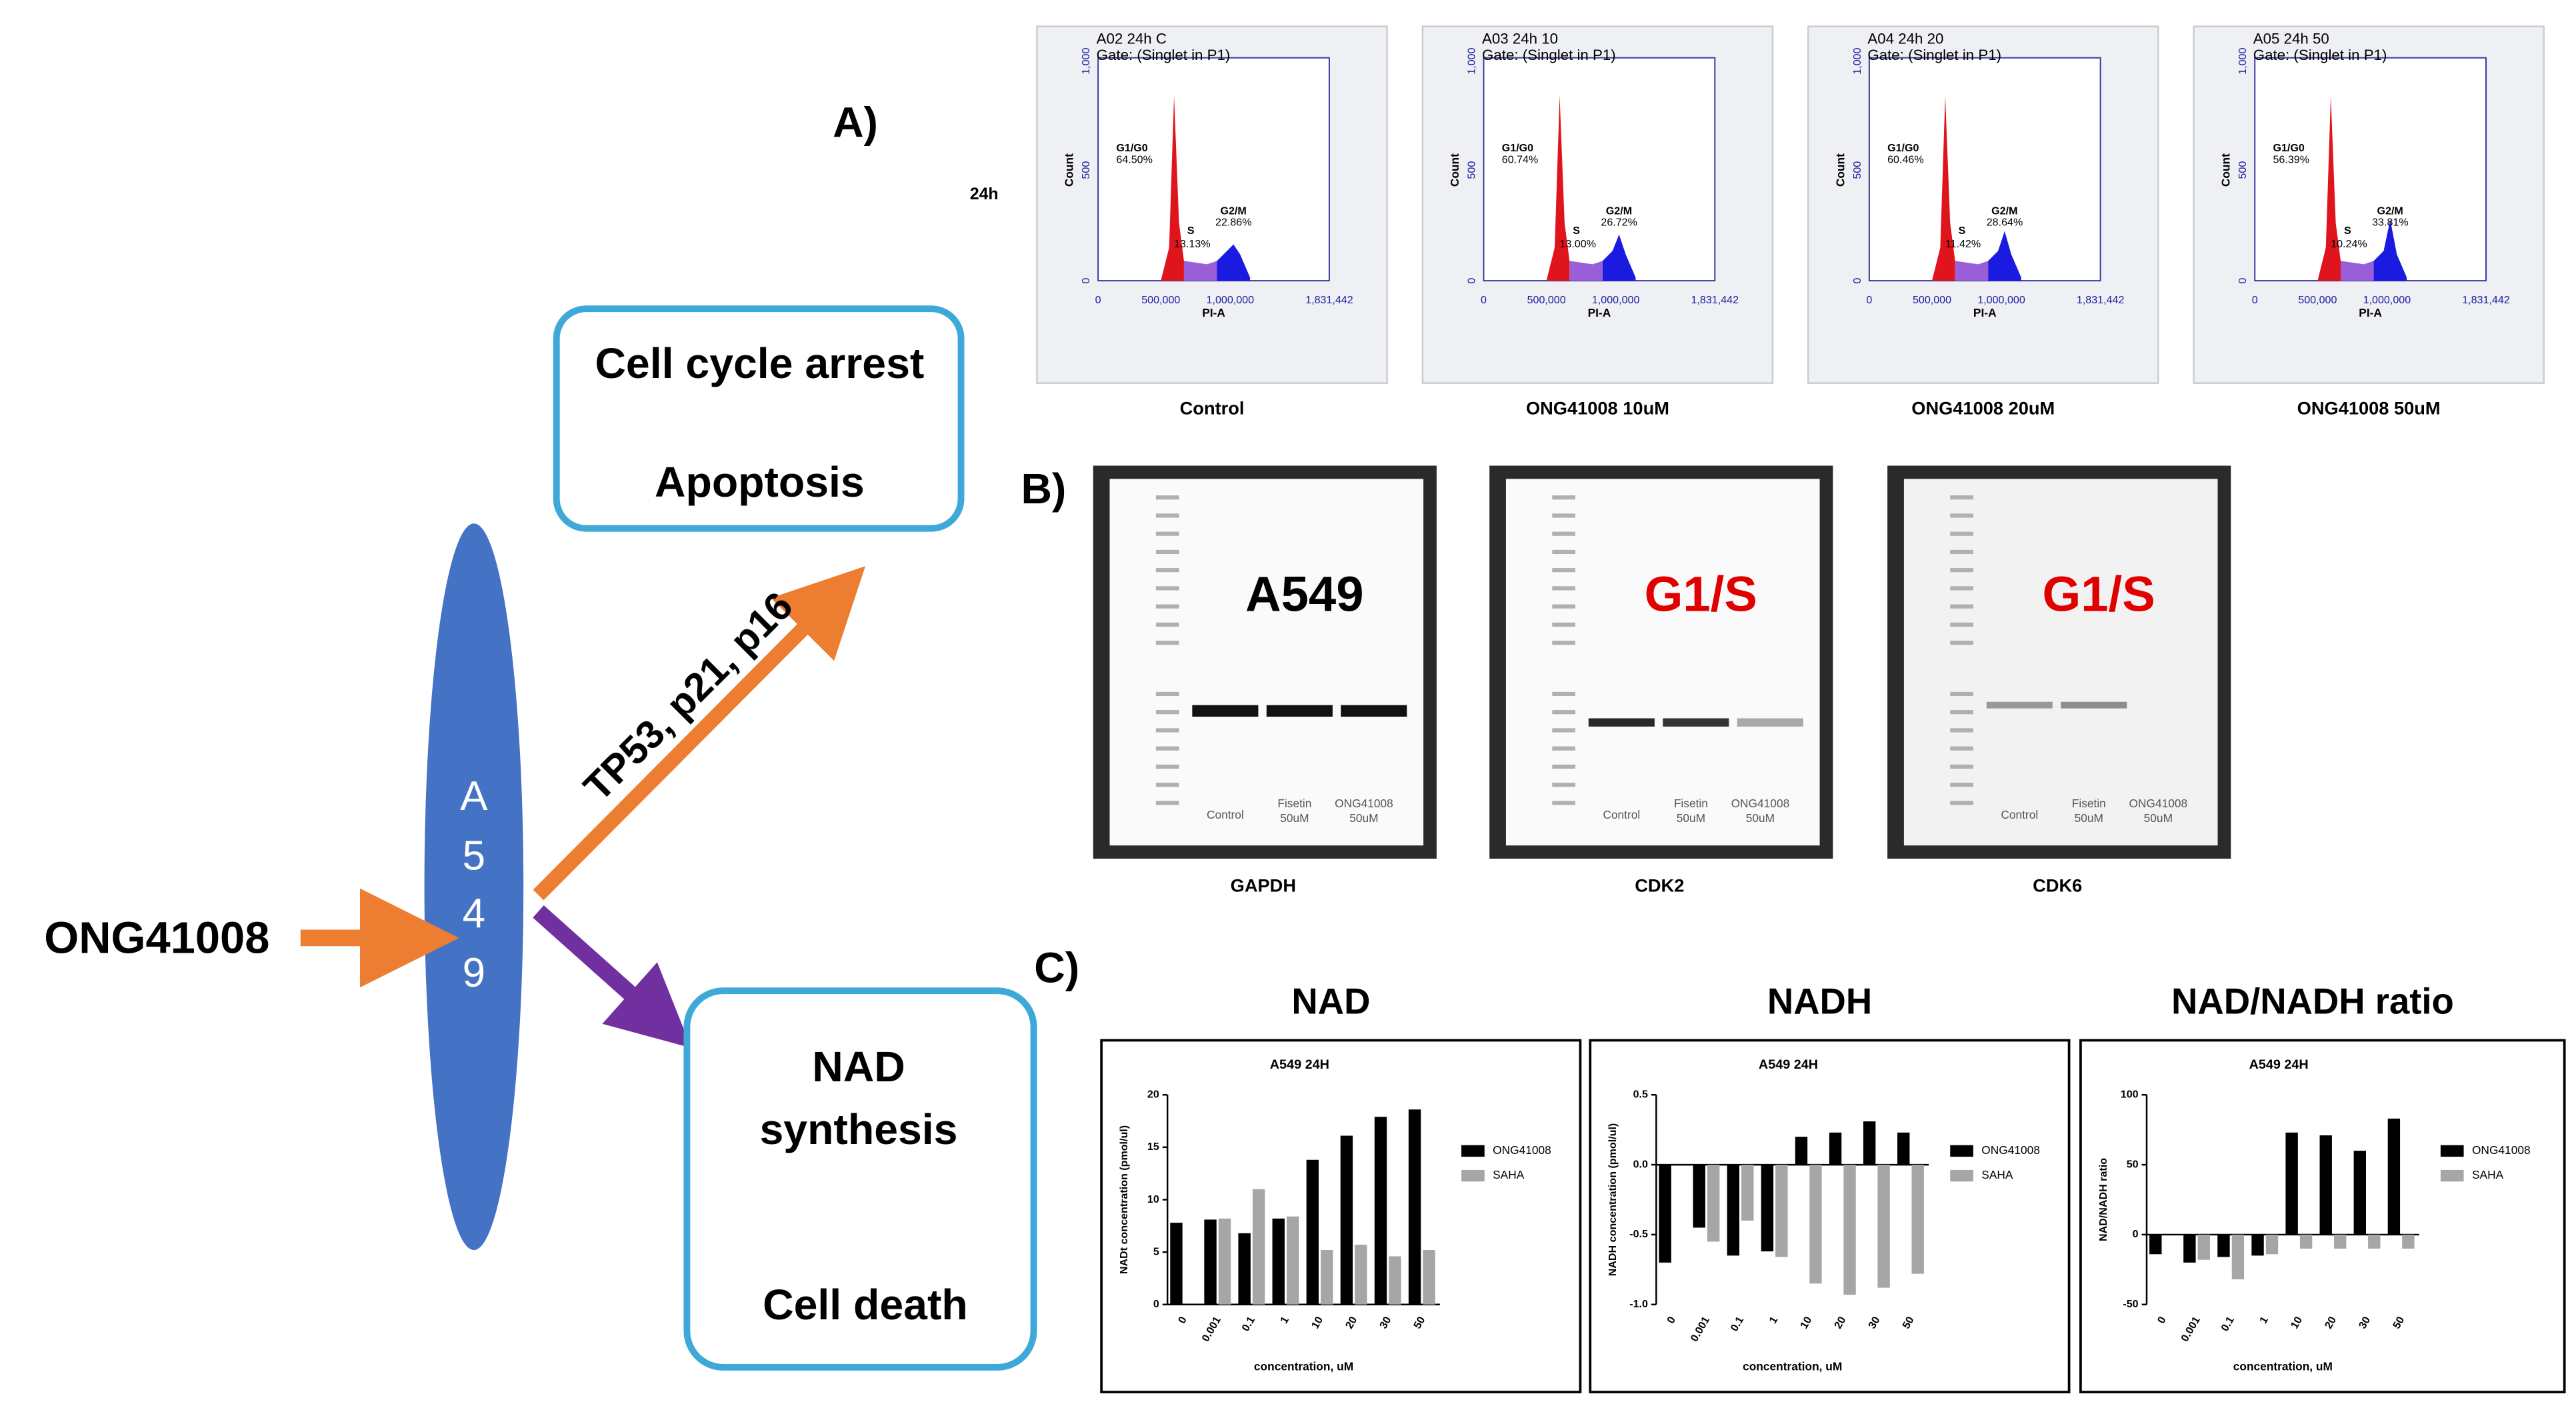 This screenshot has height=1416, width=2576. Describe the element at coordinates (1659, 885) in the screenshot. I see `blot-caption: CDK2` at that location.